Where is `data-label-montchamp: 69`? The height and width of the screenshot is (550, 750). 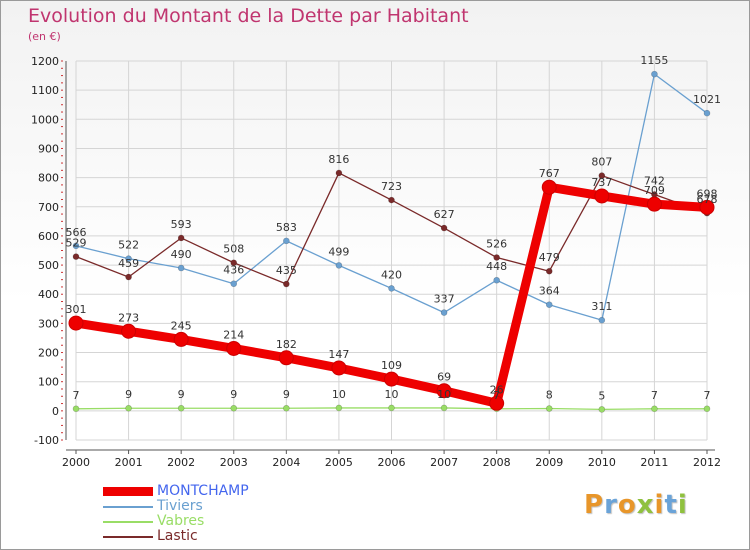 data-label-montchamp: 69 is located at coordinates (444, 377).